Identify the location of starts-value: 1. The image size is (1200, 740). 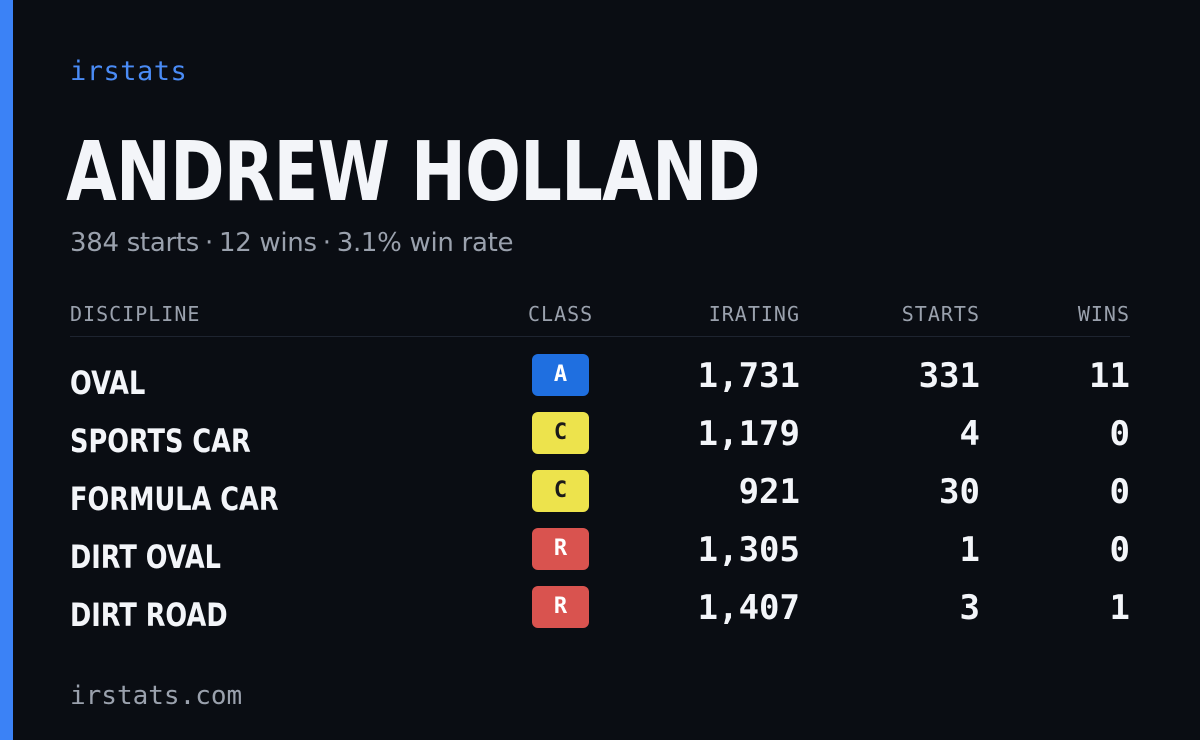
(969, 550).